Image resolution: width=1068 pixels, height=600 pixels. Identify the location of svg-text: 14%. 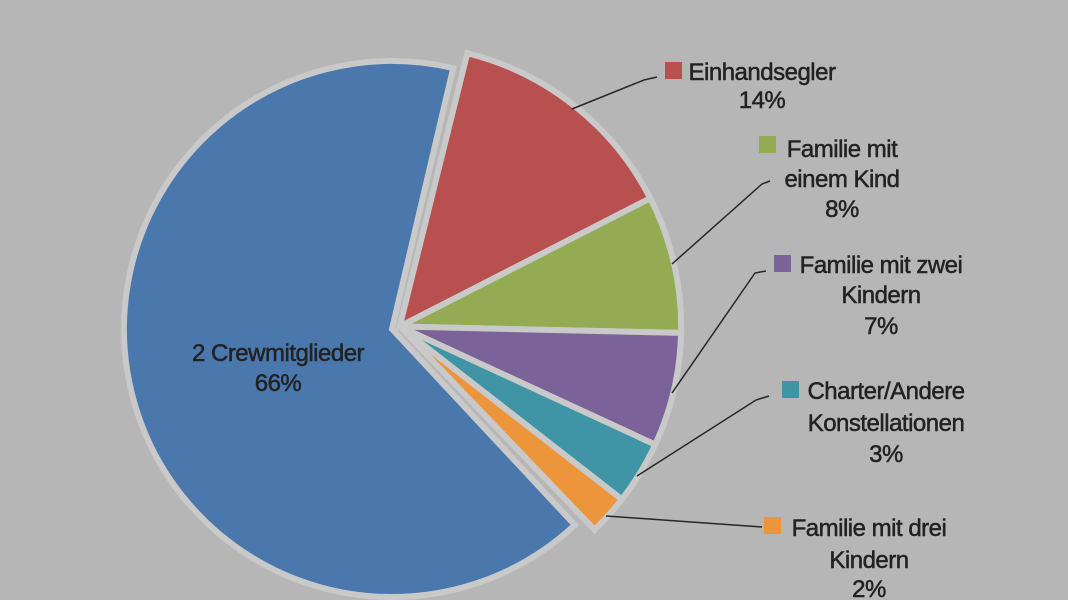
(762, 100).